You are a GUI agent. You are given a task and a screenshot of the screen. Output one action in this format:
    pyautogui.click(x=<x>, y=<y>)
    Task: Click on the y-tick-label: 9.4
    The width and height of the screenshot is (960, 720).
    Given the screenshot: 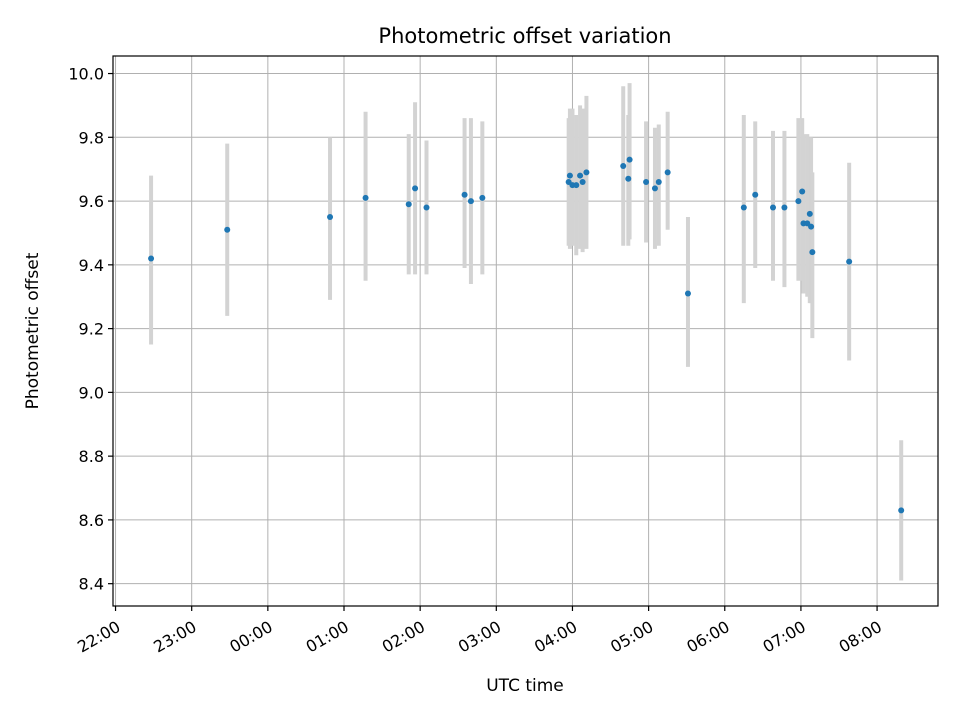 What is the action you would take?
    pyautogui.click(x=91, y=265)
    